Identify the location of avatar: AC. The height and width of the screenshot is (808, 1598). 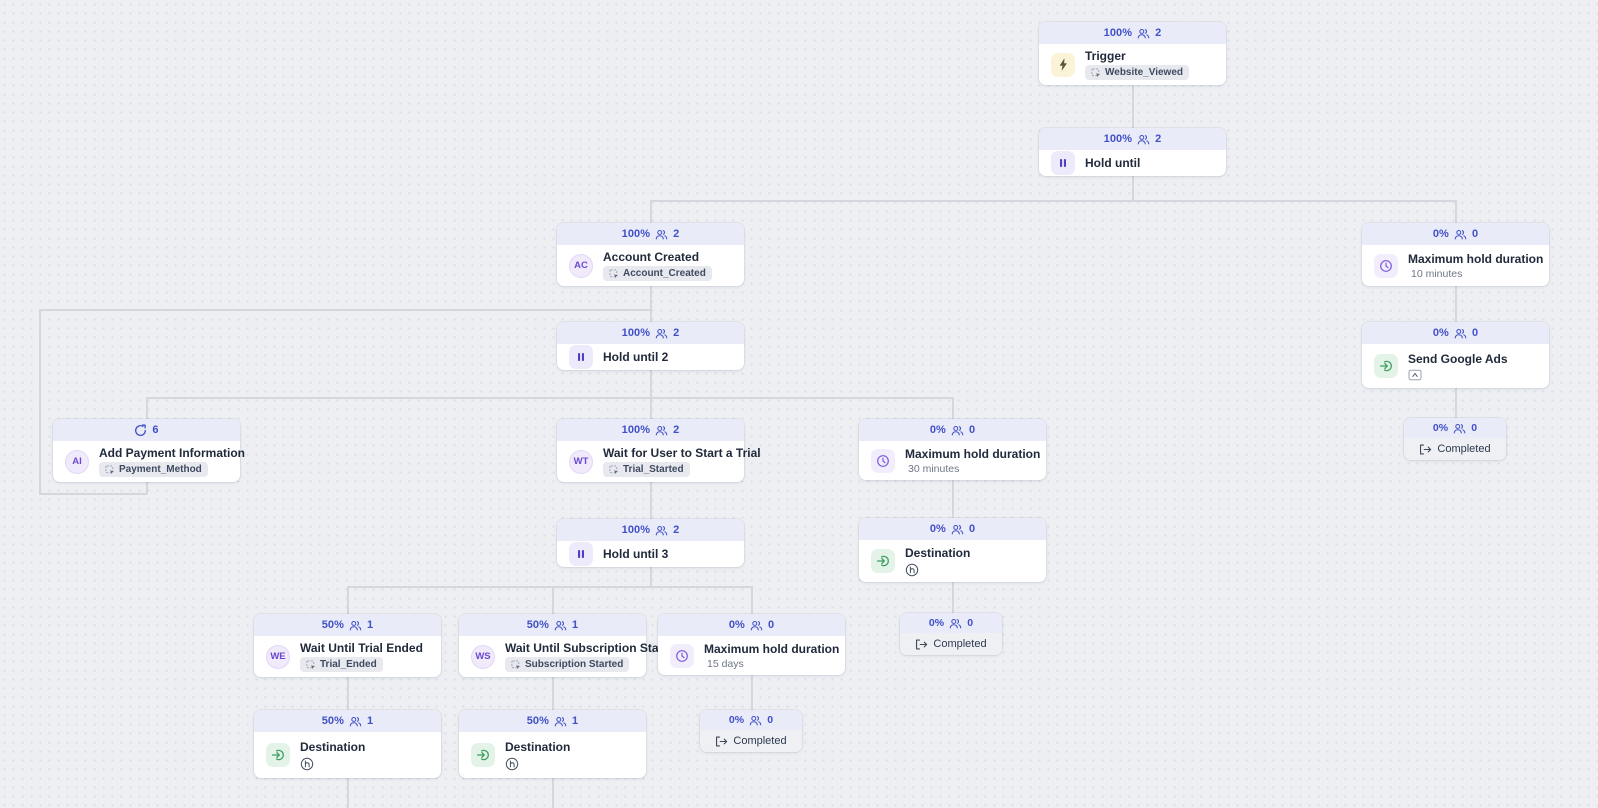
(581, 265).